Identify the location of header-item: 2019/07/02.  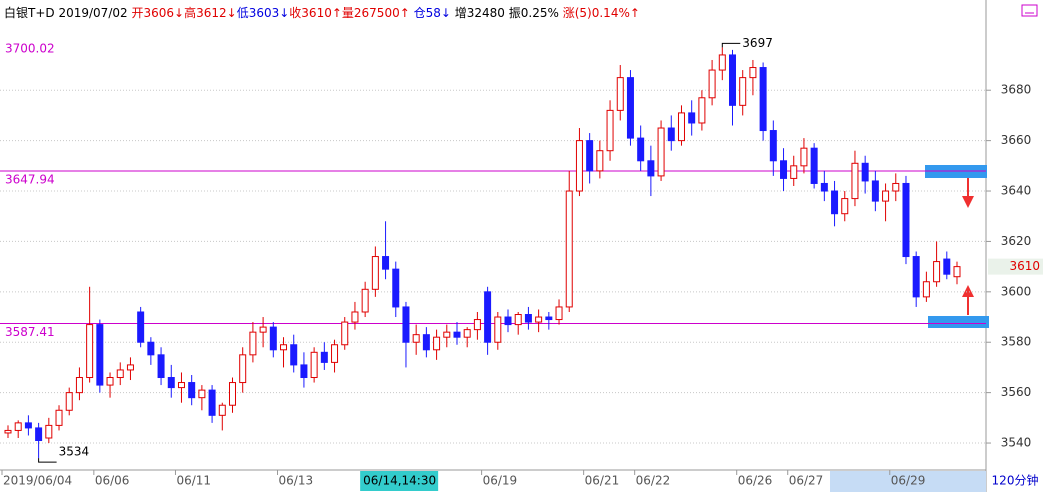
(92, 13).